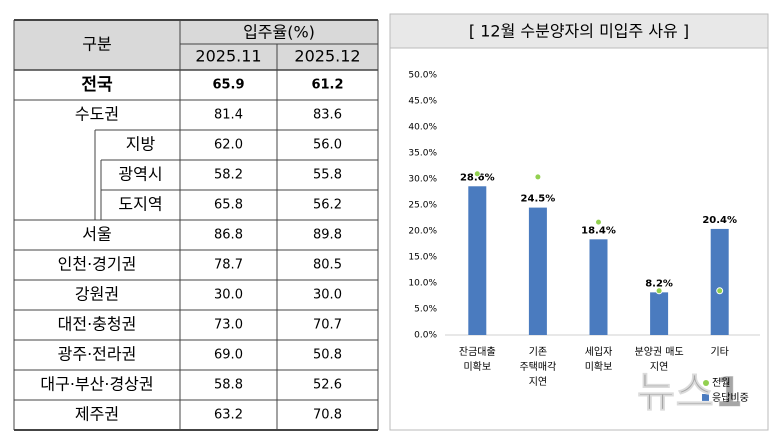  I want to click on x-tick-label: 잔금대출, so click(477, 352).